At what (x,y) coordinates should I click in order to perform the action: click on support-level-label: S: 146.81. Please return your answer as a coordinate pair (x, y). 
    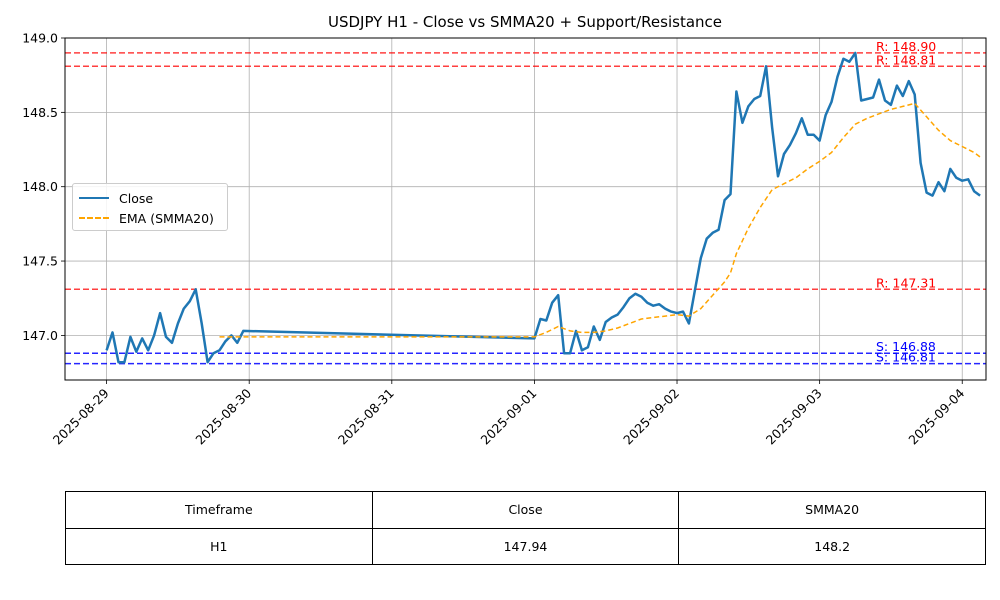
    Looking at the image, I should click on (906, 357).